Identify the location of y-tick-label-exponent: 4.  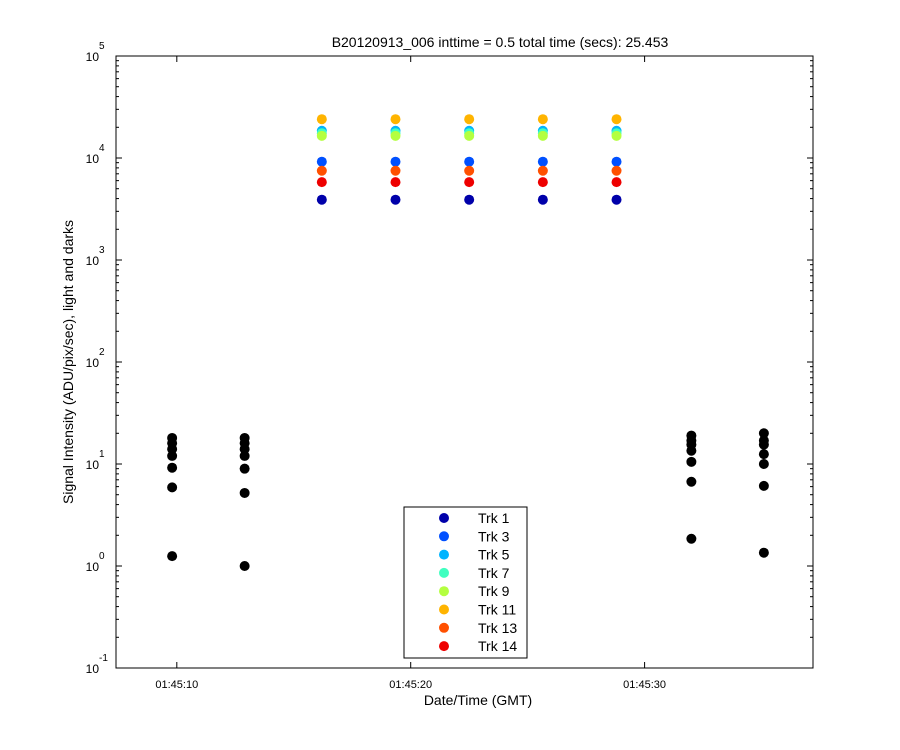
(102, 148).